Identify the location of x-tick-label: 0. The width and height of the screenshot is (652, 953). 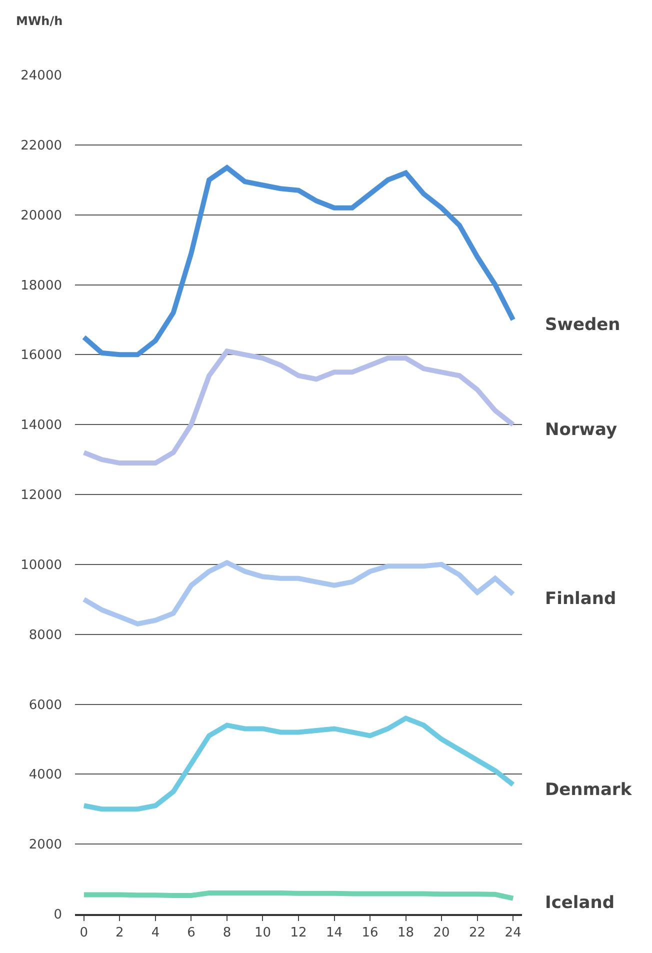
(84, 933).